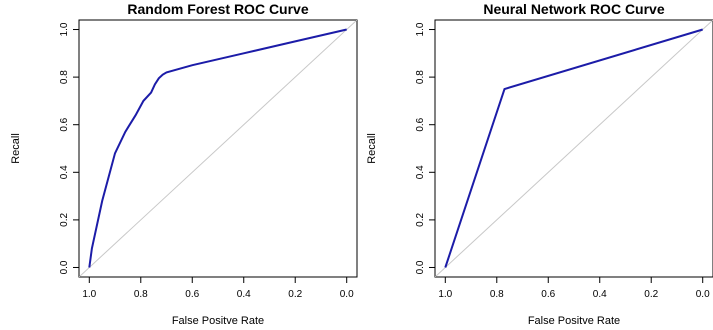  Describe the element at coordinates (573, 9) in the screenshot. I see `chart-title: Neural Network ROC Curve` at that location.